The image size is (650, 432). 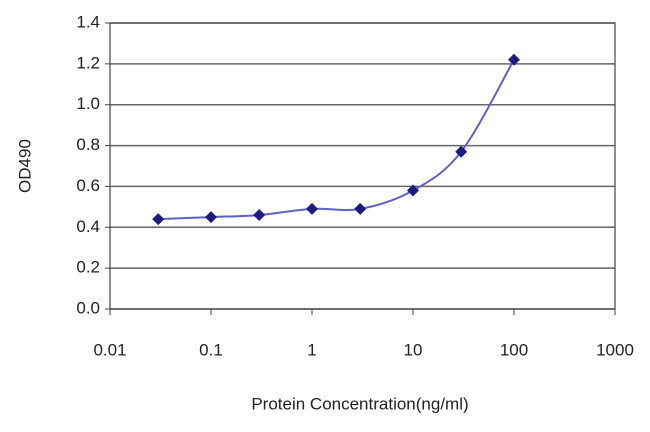 I want to click on y-tick-label: 0.2, so click(x=88, y=267).